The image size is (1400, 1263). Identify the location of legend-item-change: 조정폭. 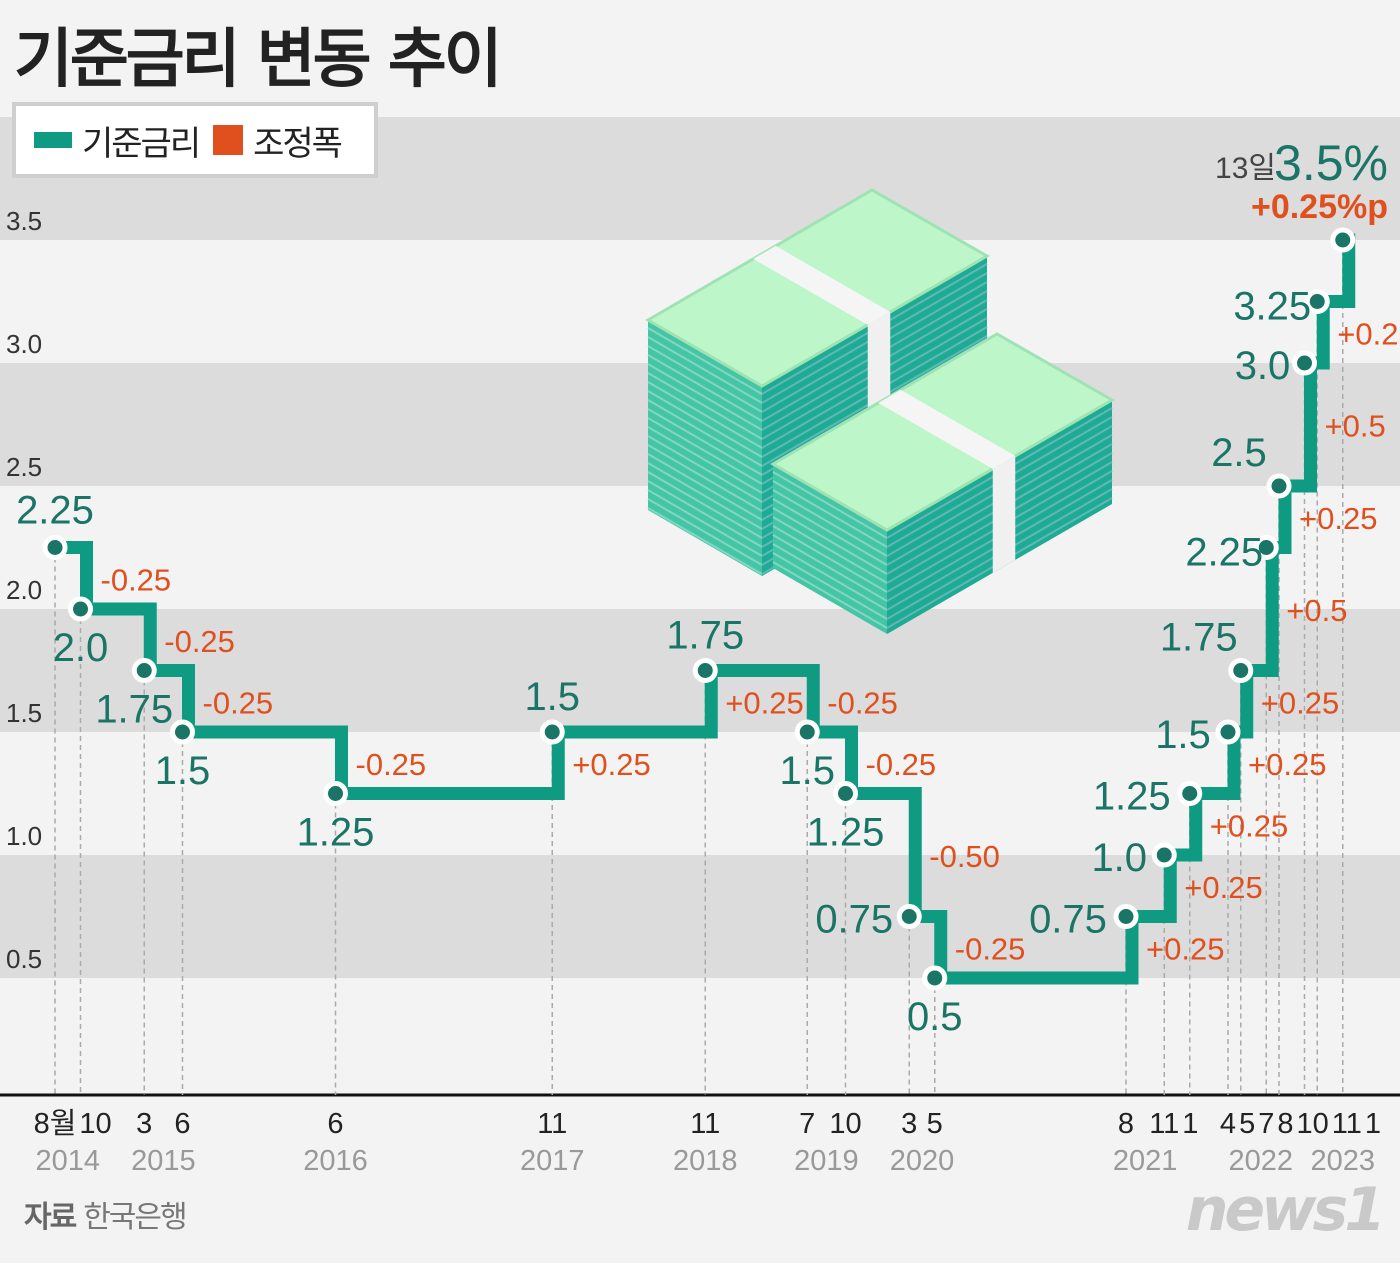
(278, 140).